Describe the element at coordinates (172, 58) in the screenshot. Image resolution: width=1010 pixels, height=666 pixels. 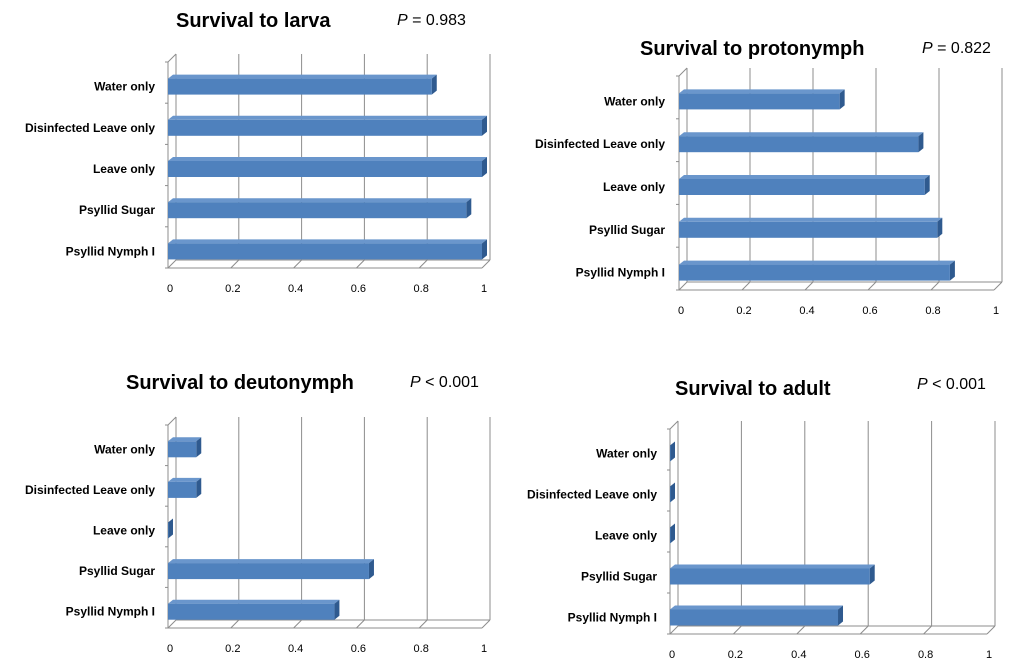
I see `axis-corner` at that location.